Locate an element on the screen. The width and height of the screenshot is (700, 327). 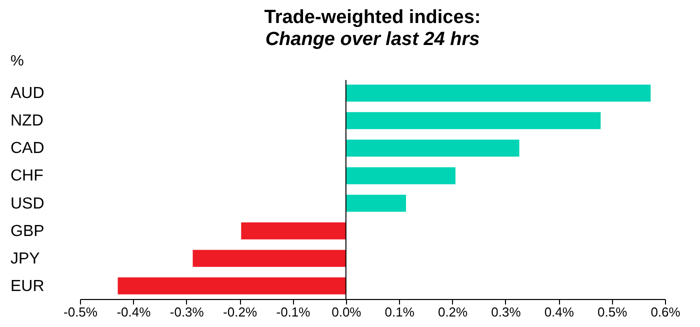
x-tick-label: 0.6% is located at coordinates (665, 312).